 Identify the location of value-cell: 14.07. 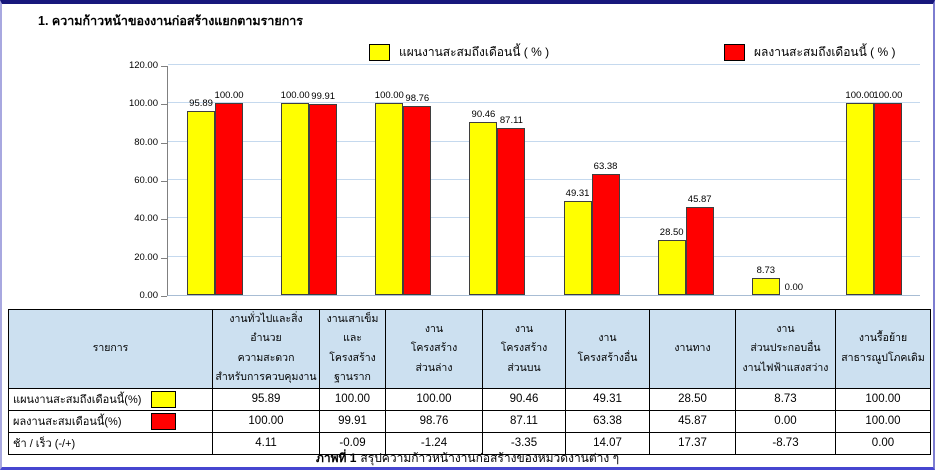
(607, 443).